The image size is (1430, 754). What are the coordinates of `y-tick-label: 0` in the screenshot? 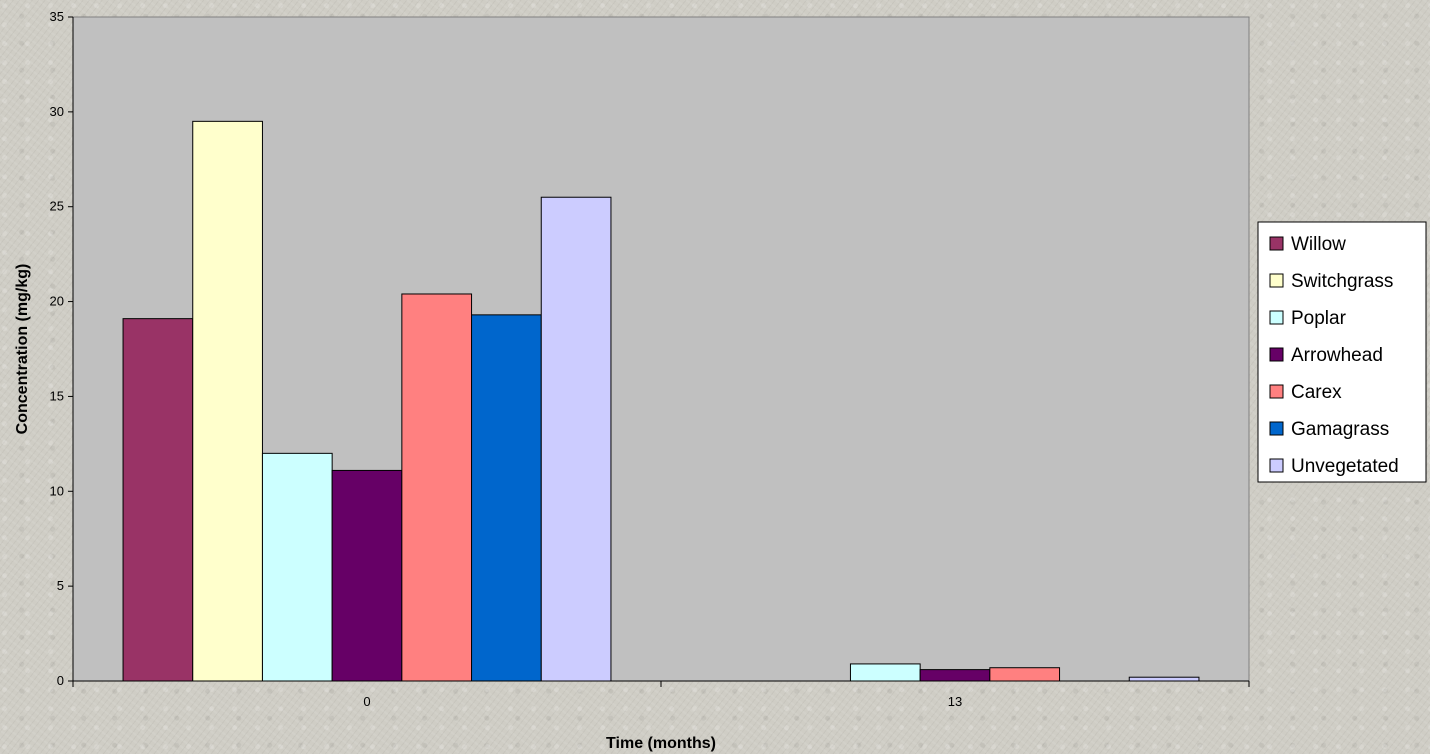 It's located at (60, 680).